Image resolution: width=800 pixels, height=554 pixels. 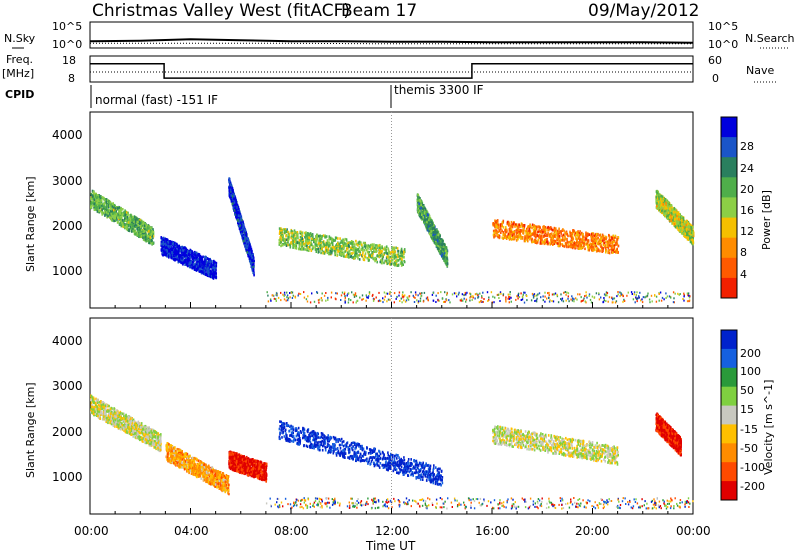 What do you see at coordinates (20, 38) in the screenshot?
I see `nsky-label: N.Sky` at bounding box center [20, 38].